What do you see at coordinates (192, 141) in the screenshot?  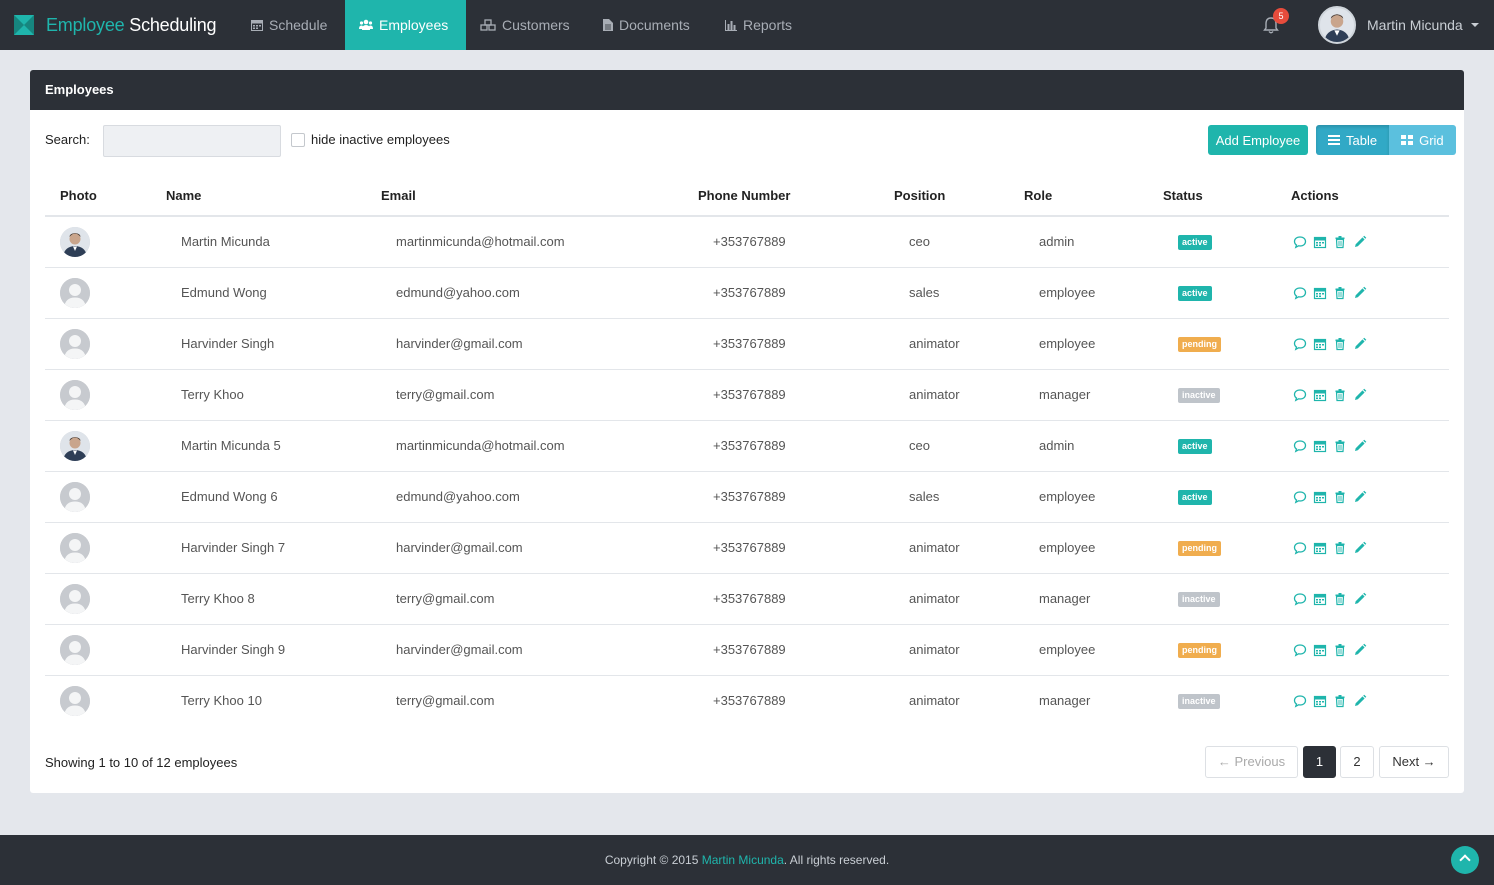 I see `search-input` at bounding box center [192, 141].